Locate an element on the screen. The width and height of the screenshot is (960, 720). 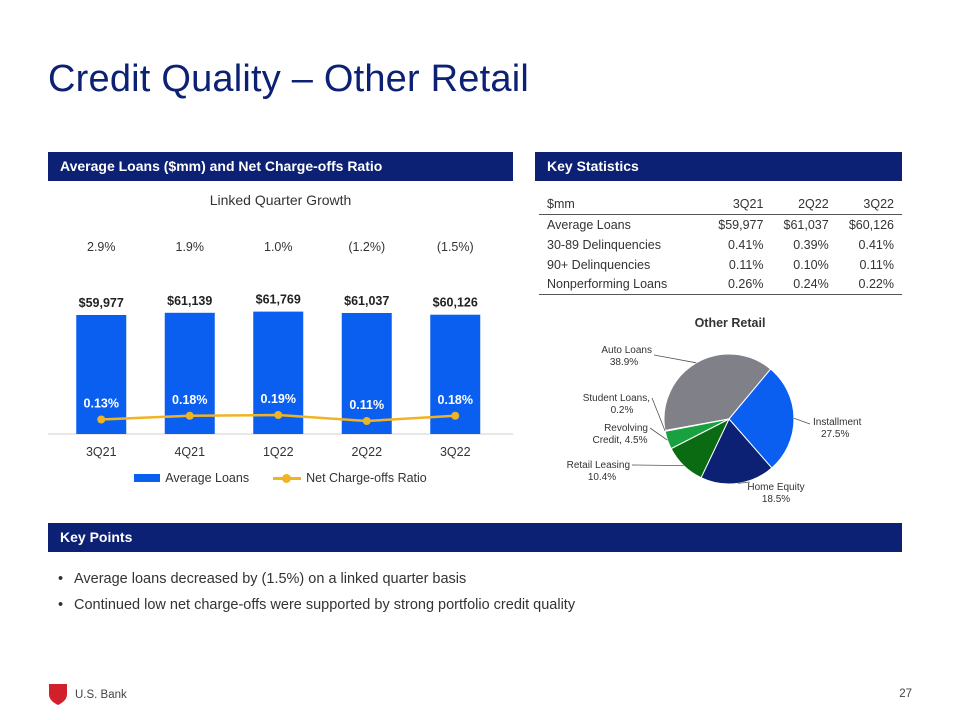
bar-value-label: $59,977 is located at coordinates (101, 303).